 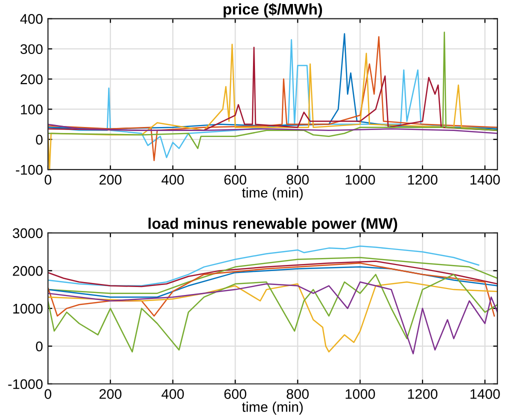 I want to click on chart-title: load minus renewable power (MW), so click(x=273, y=225).